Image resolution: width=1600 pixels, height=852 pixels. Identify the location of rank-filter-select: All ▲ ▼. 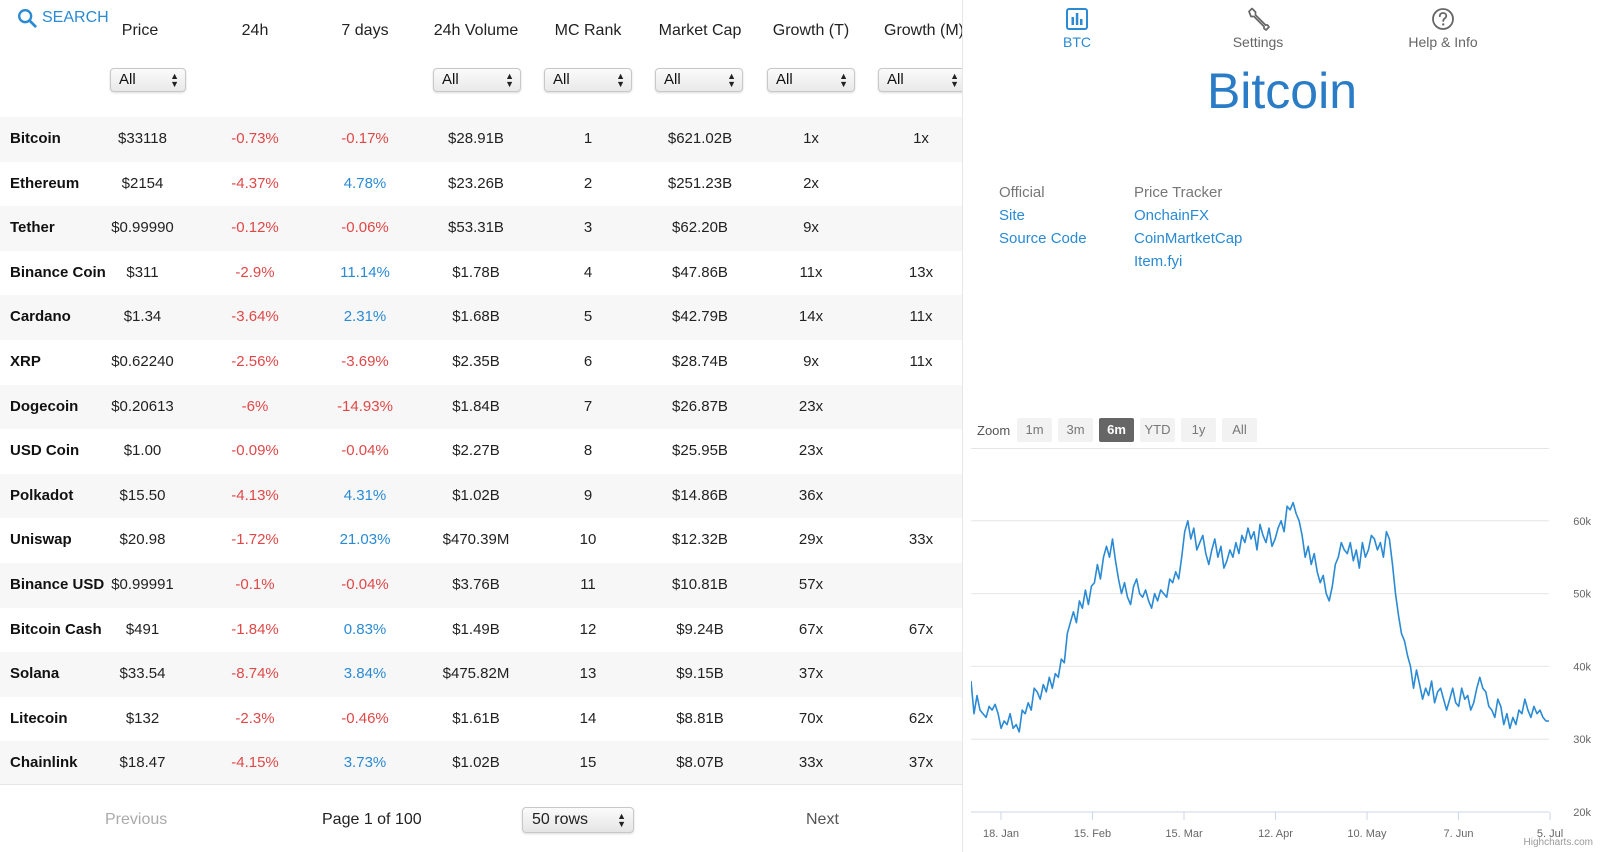
(588, 80).